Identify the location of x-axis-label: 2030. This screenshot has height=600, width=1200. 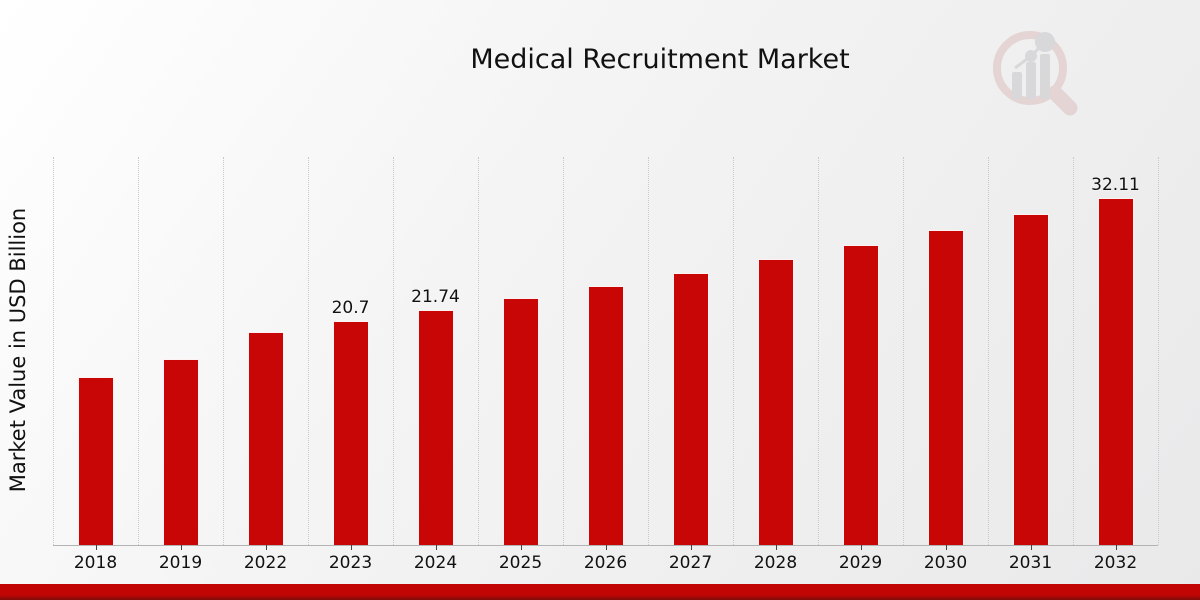
(945, 563).